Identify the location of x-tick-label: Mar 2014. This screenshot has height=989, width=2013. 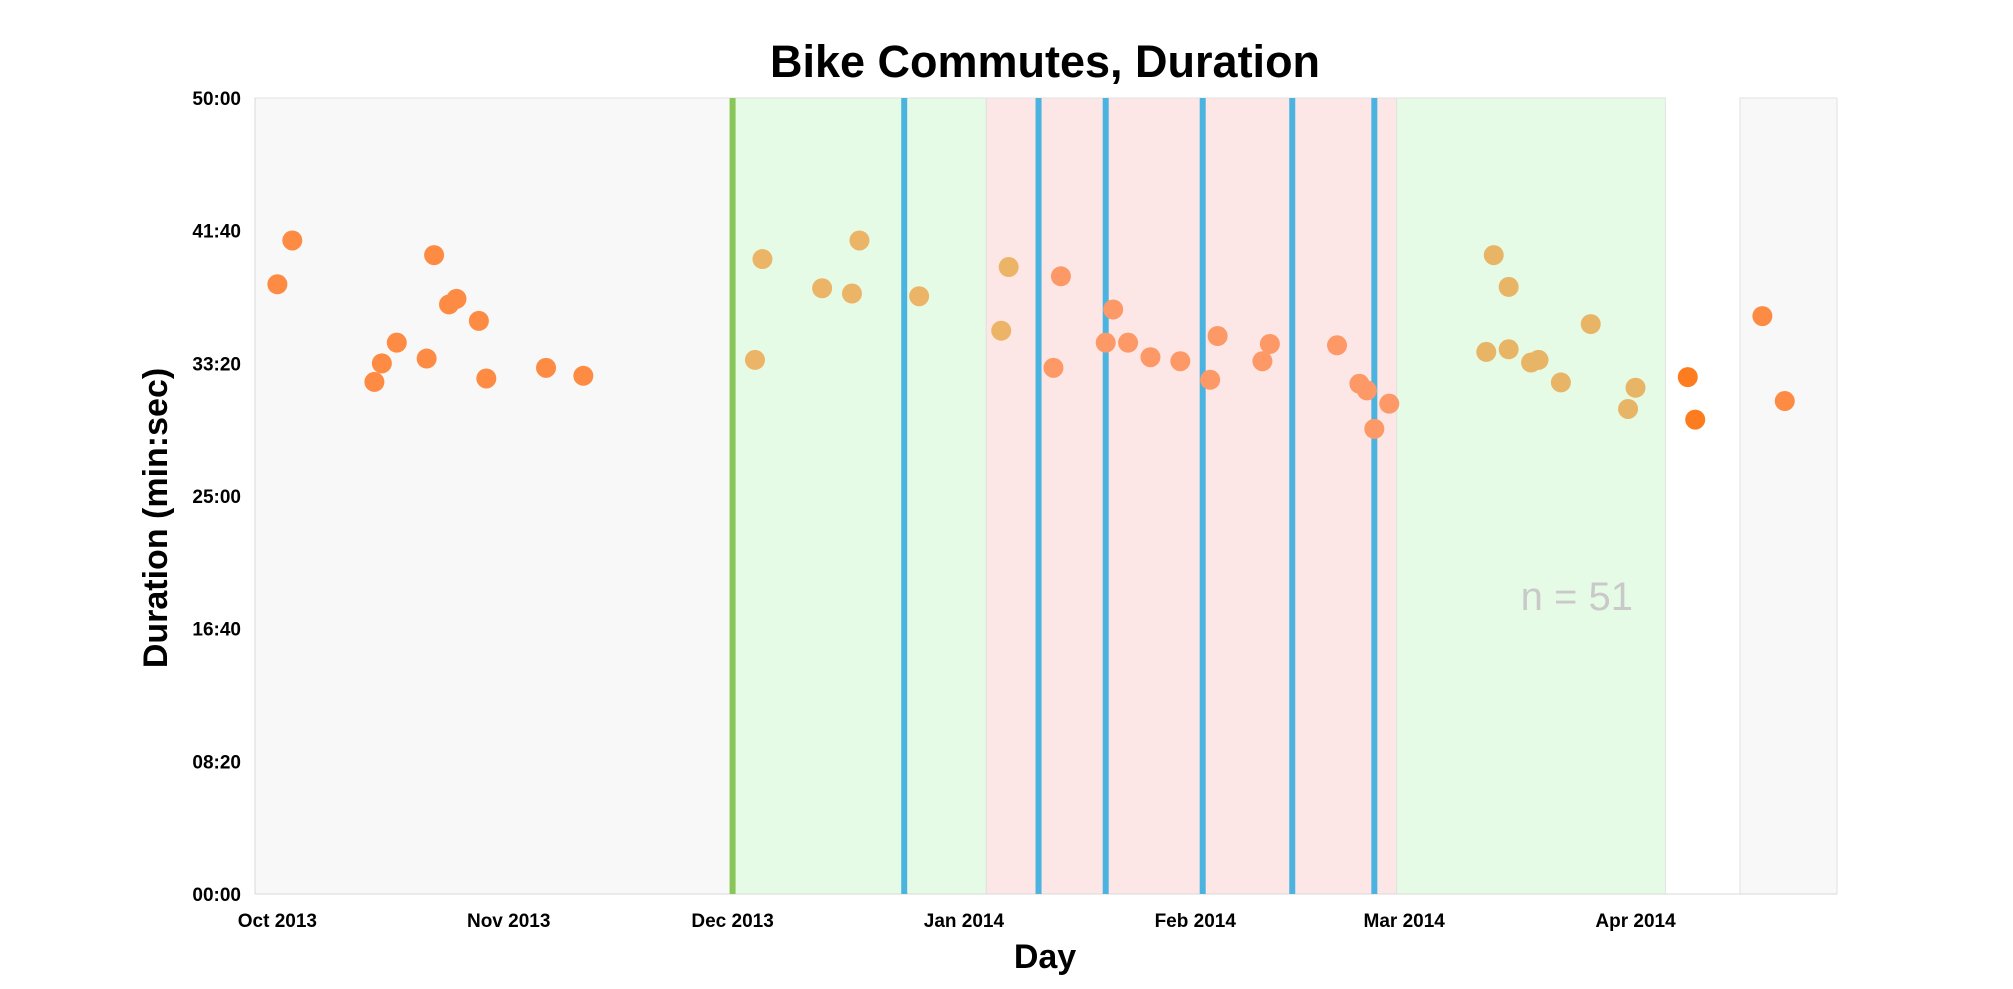
(1405, 921).